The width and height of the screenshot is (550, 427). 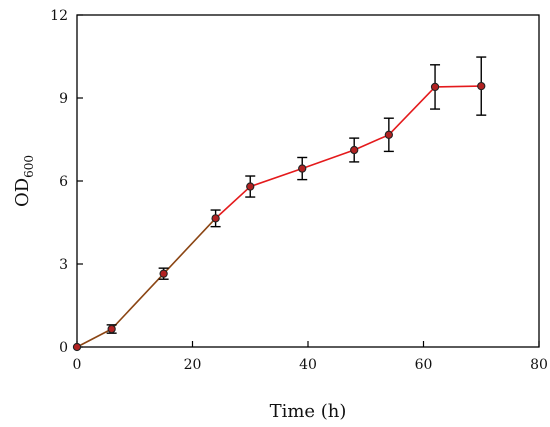 I want to click on x-tick-label: 40, so click(x=308, y=365).